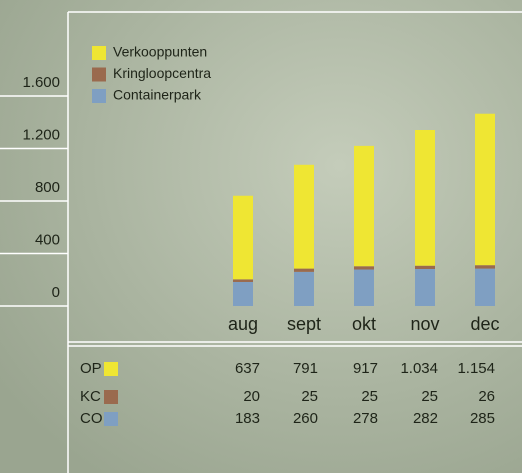  I want to click on y-tick-label: 0, so click(56, 292).